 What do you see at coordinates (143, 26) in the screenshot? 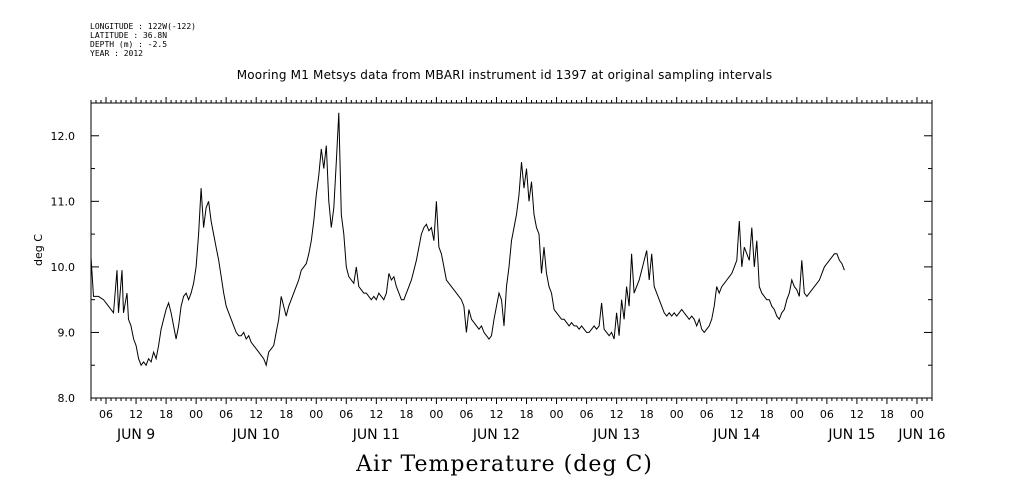
I see `longitude-label: LONGITUDE : 122W(-122)` at bounding box center [143, 26].